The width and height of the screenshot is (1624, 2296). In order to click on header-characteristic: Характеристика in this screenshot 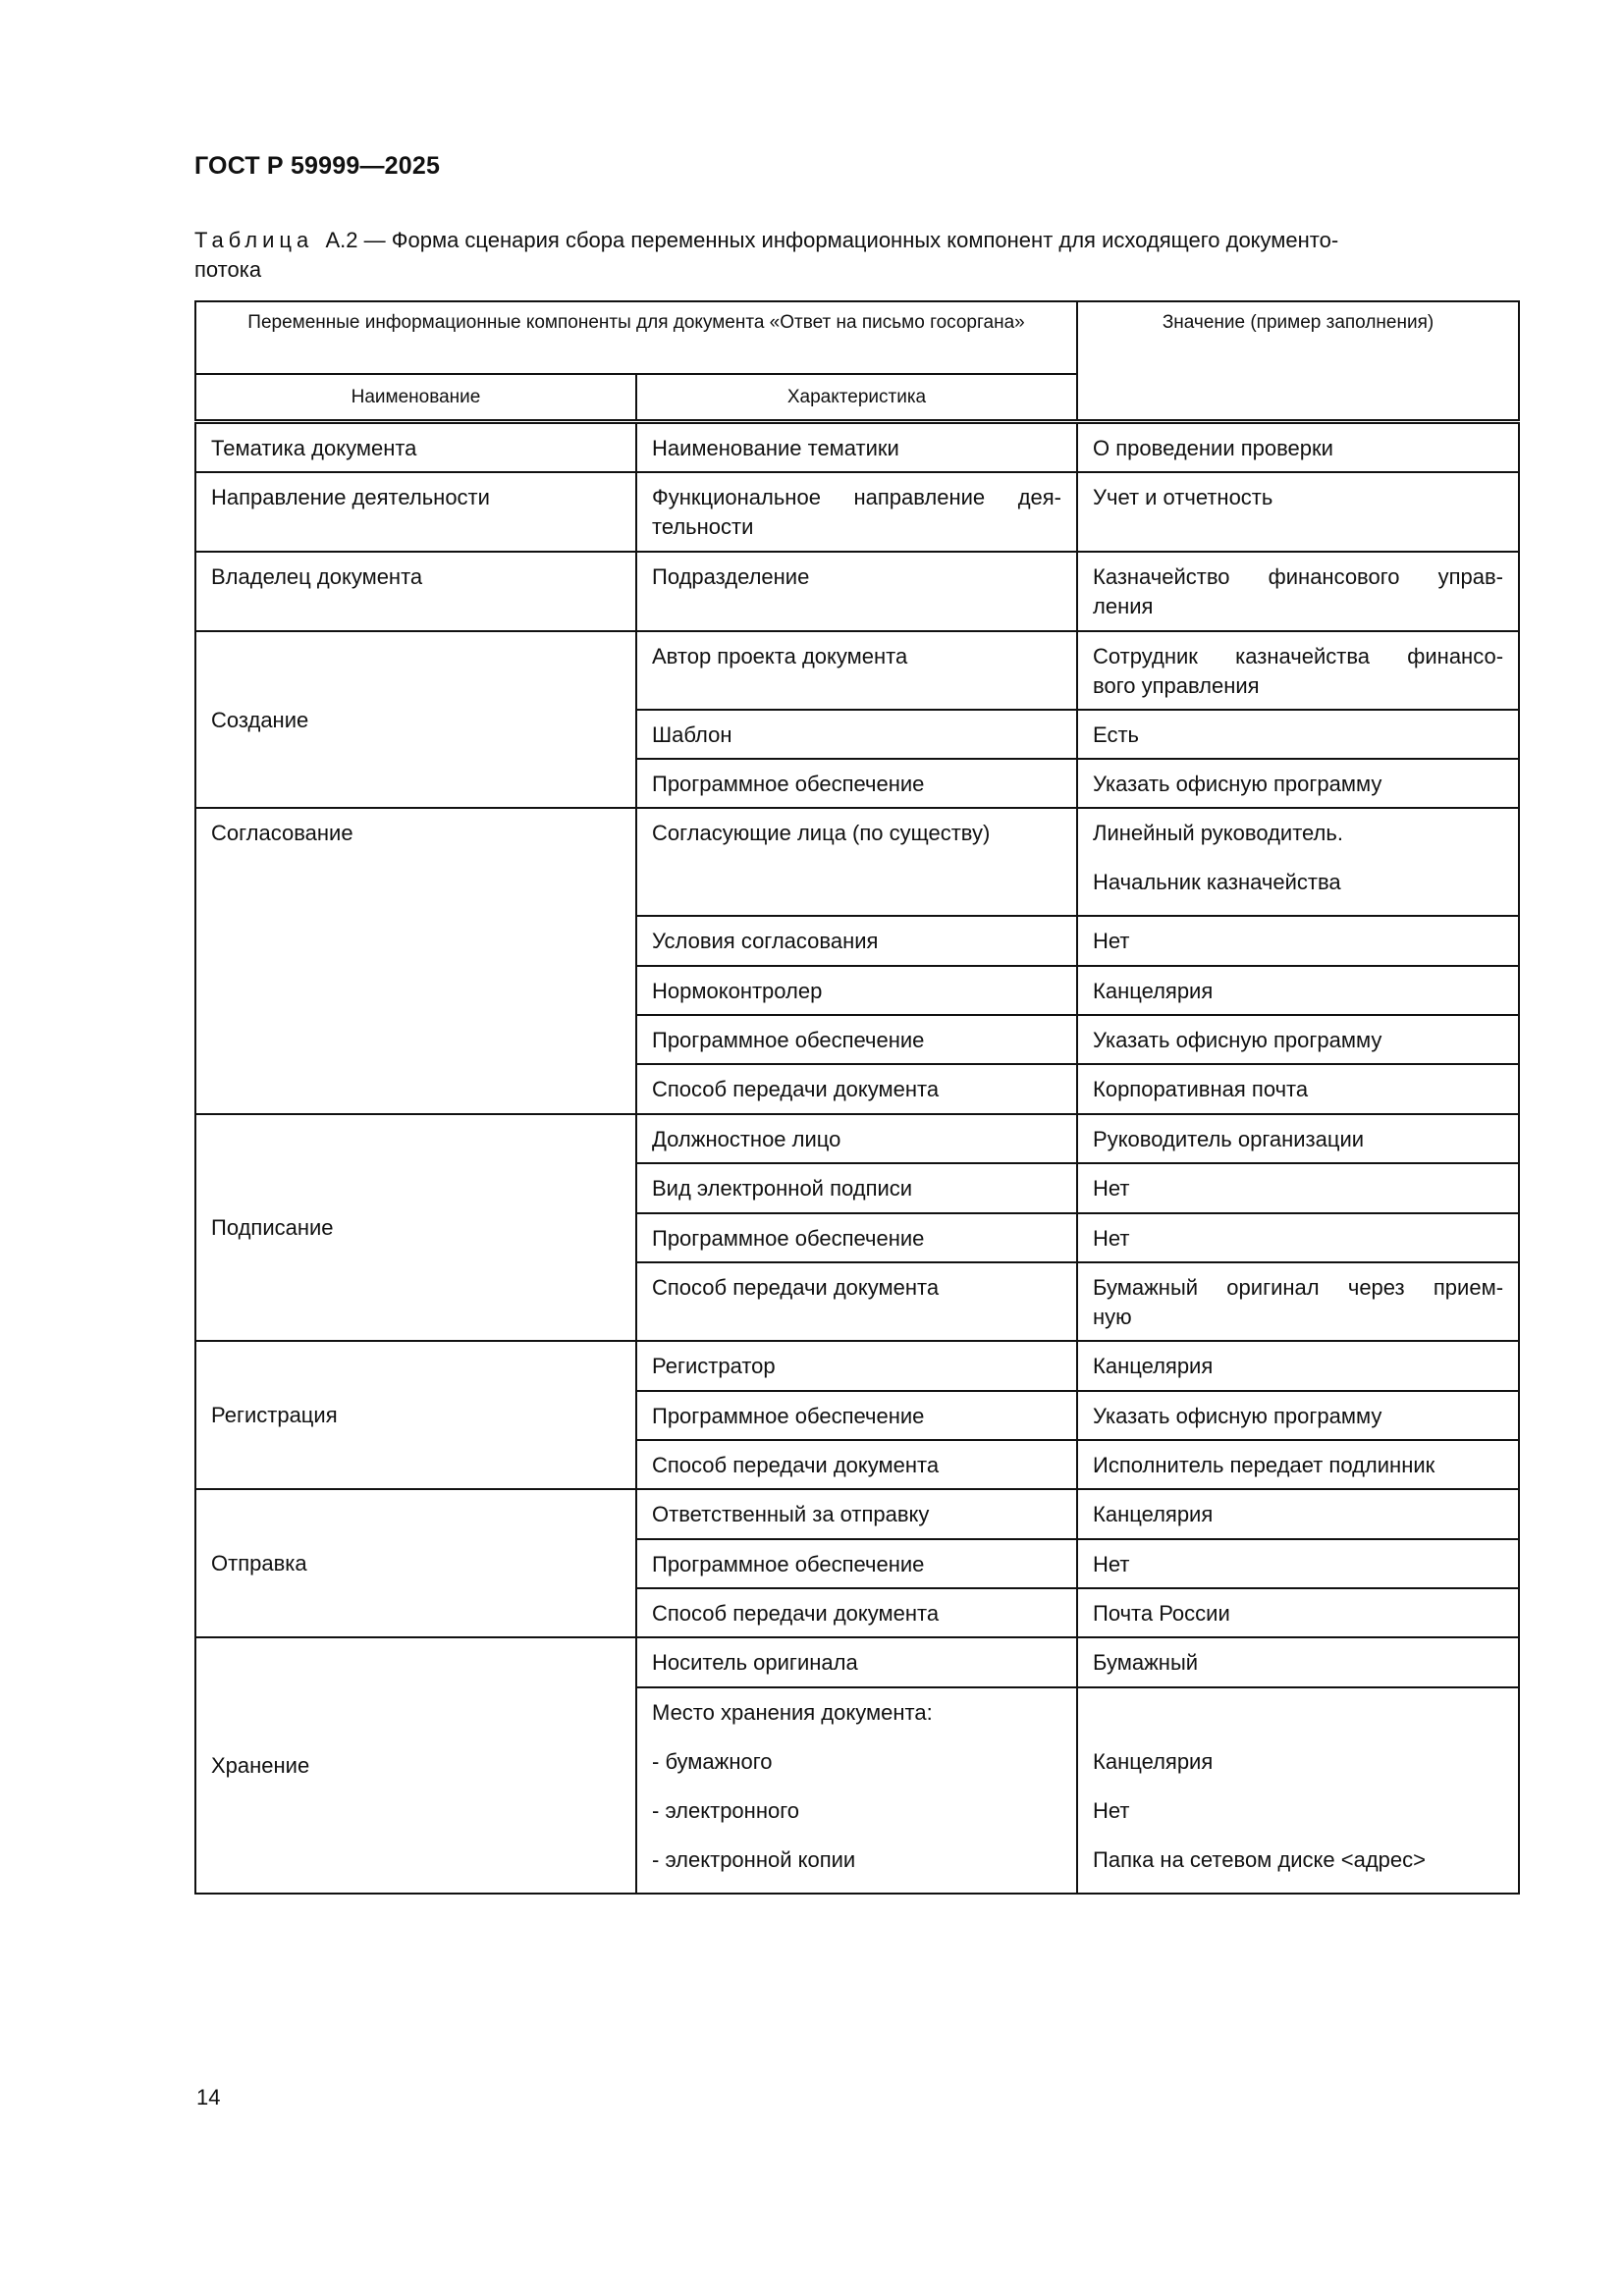, I will do `click(856, 398)`.